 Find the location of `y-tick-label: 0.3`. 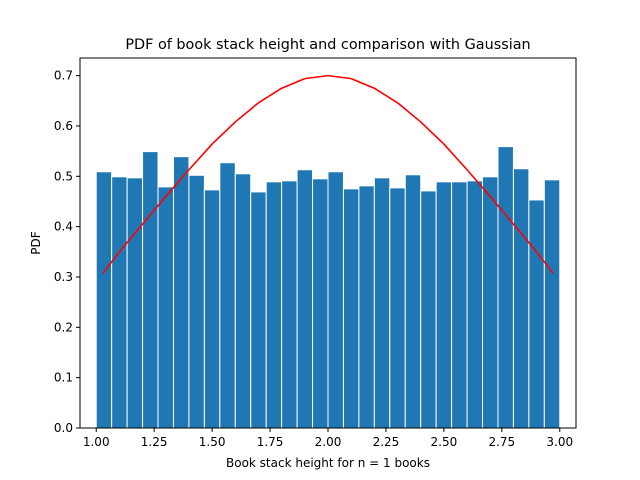

y-tick-label: 0.3 is located at coordinates (63, 277).